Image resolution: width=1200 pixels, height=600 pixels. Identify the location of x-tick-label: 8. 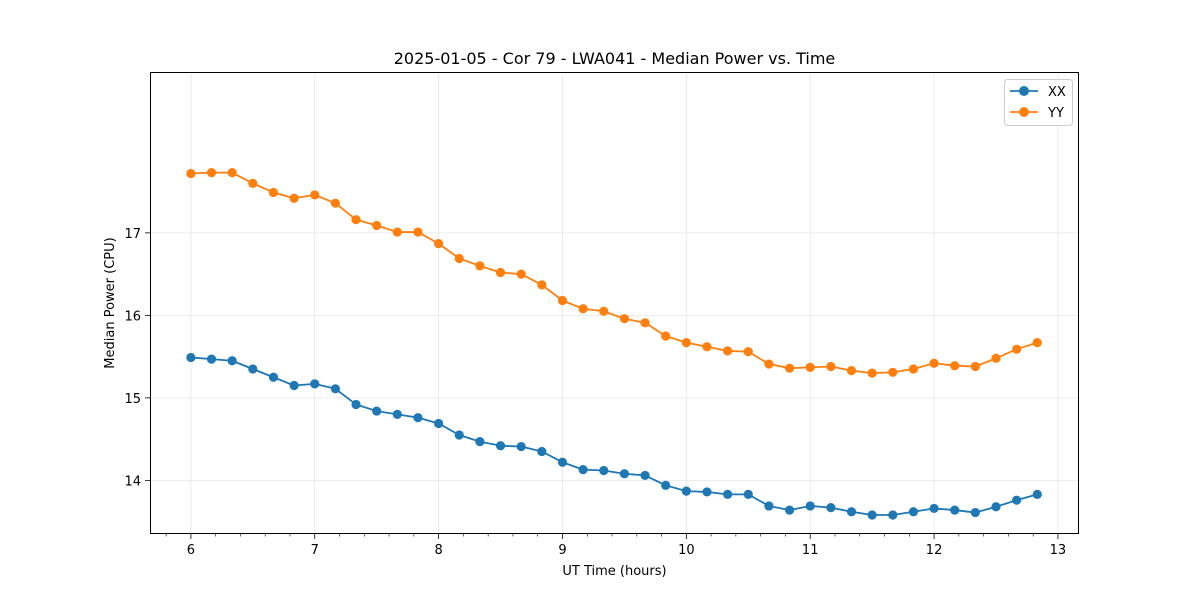
(438, 550).